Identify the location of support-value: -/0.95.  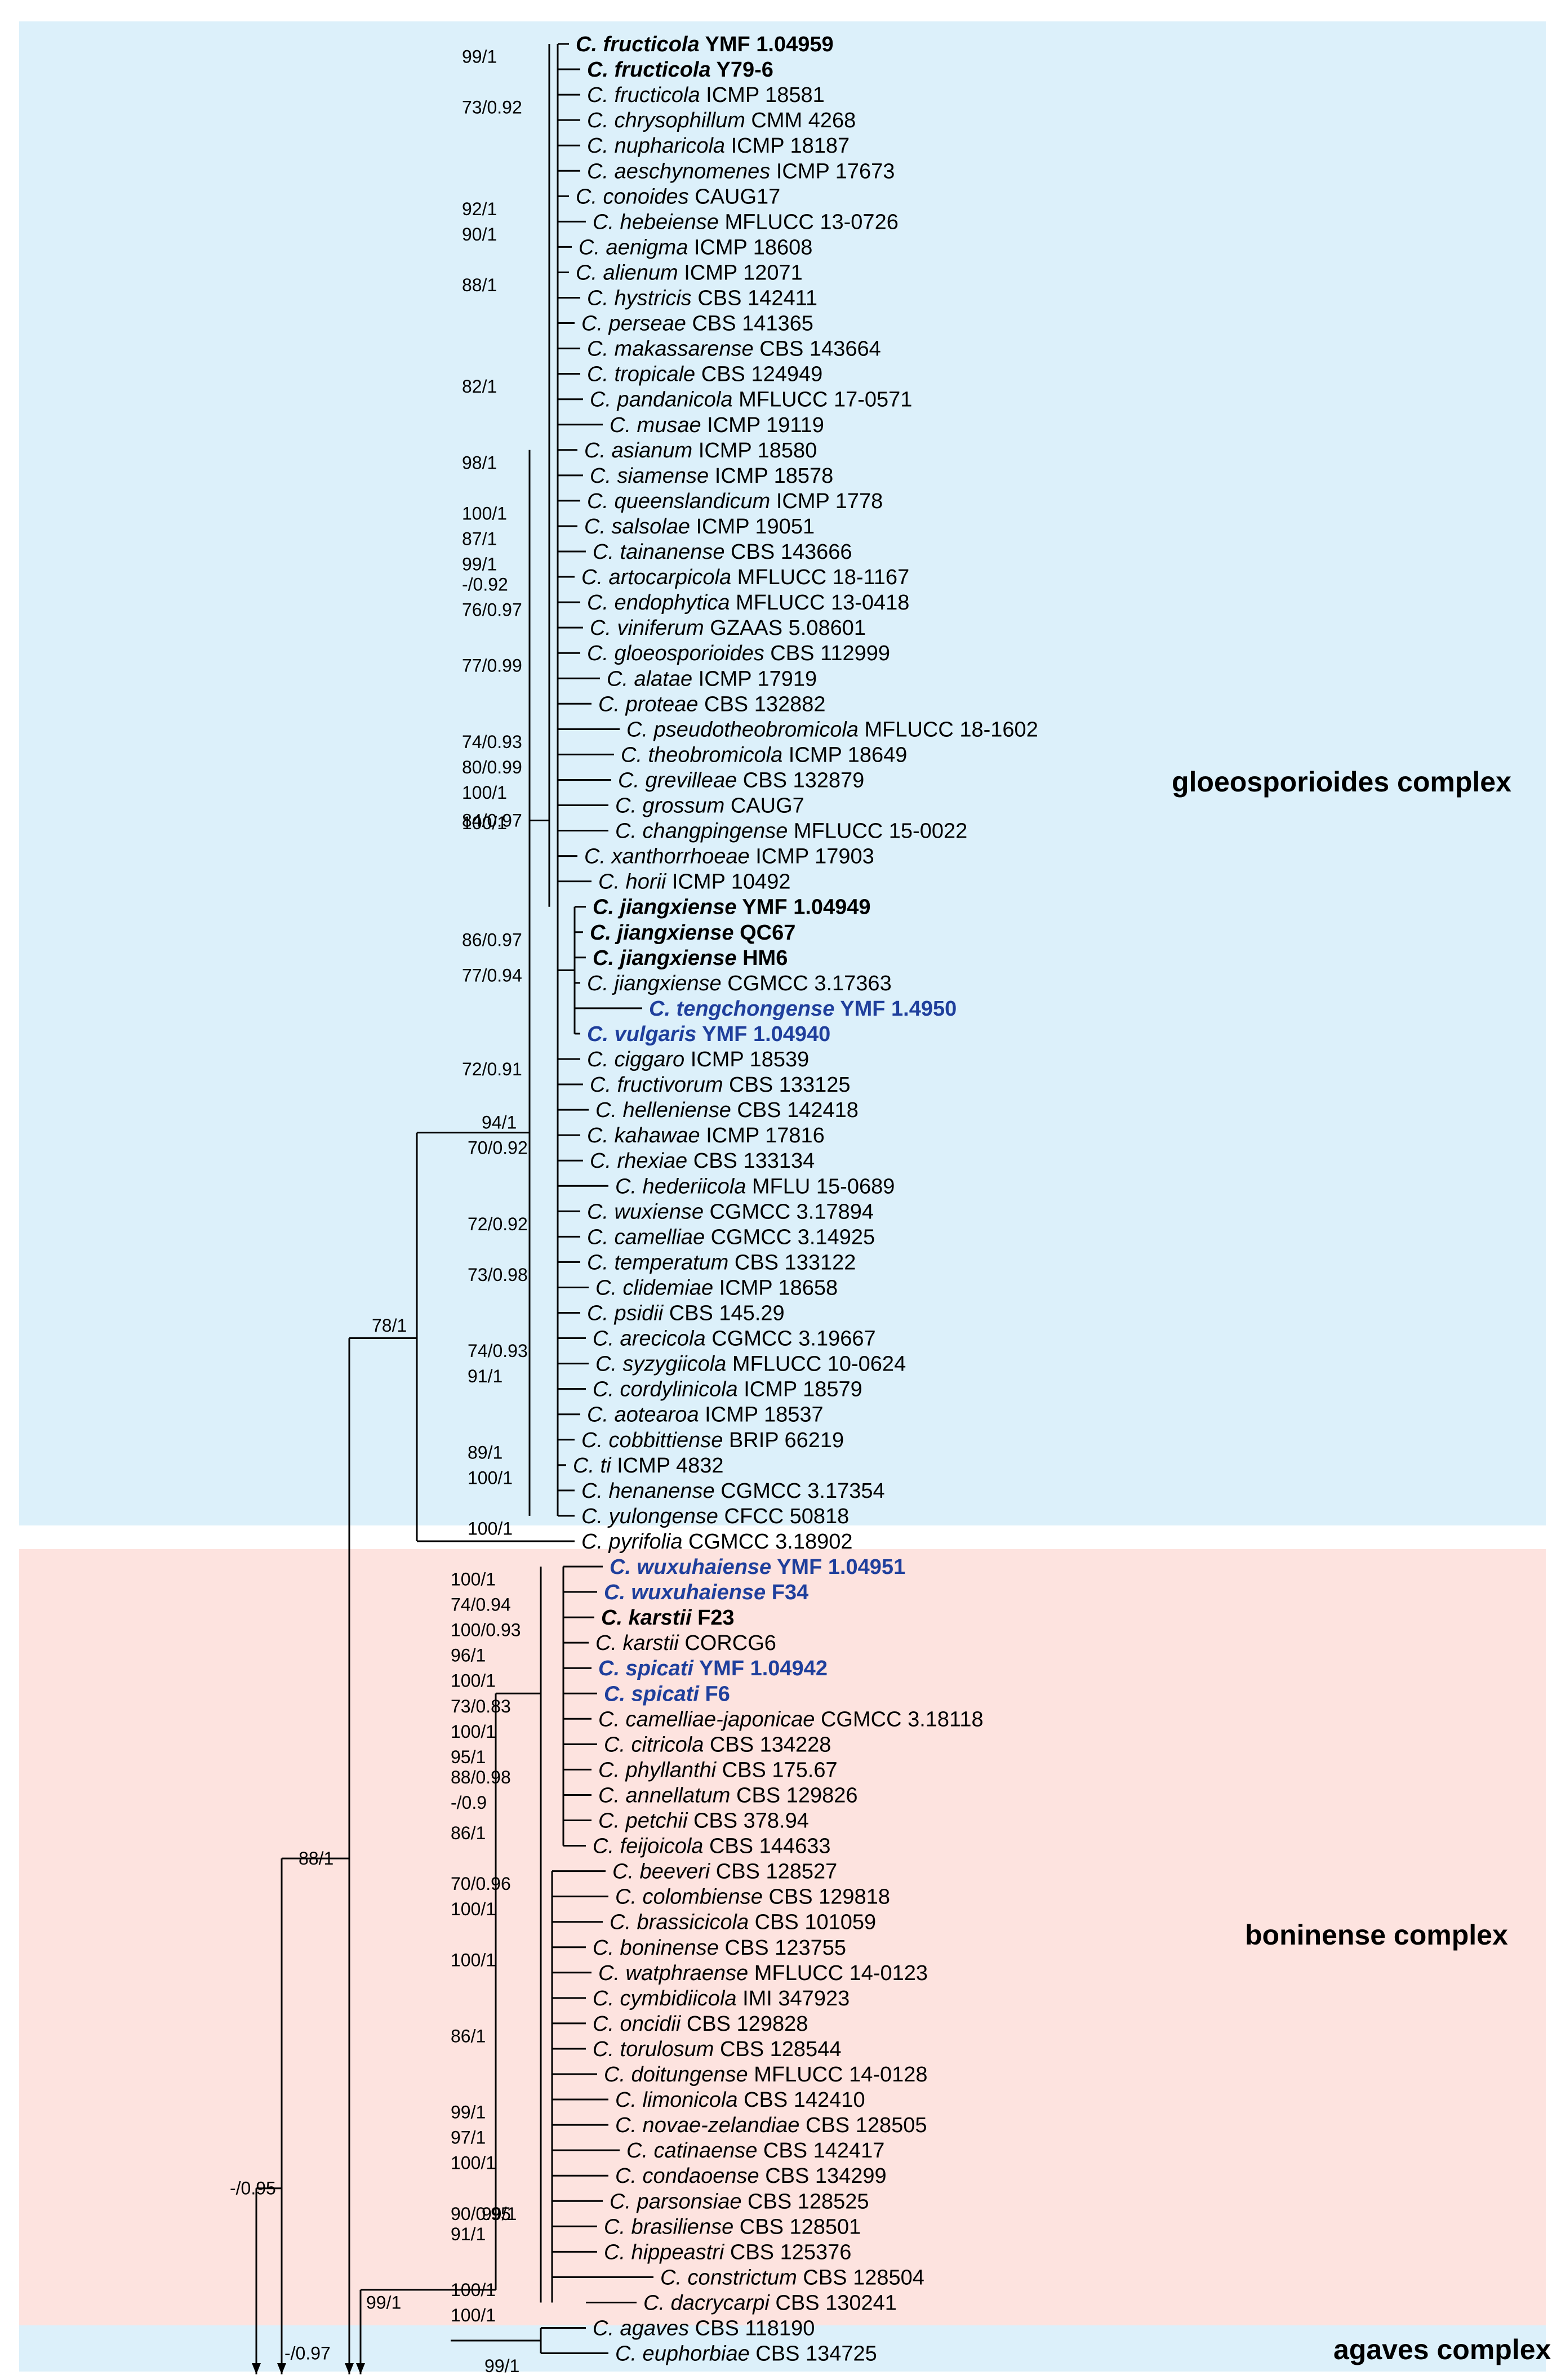
(253, 2188).